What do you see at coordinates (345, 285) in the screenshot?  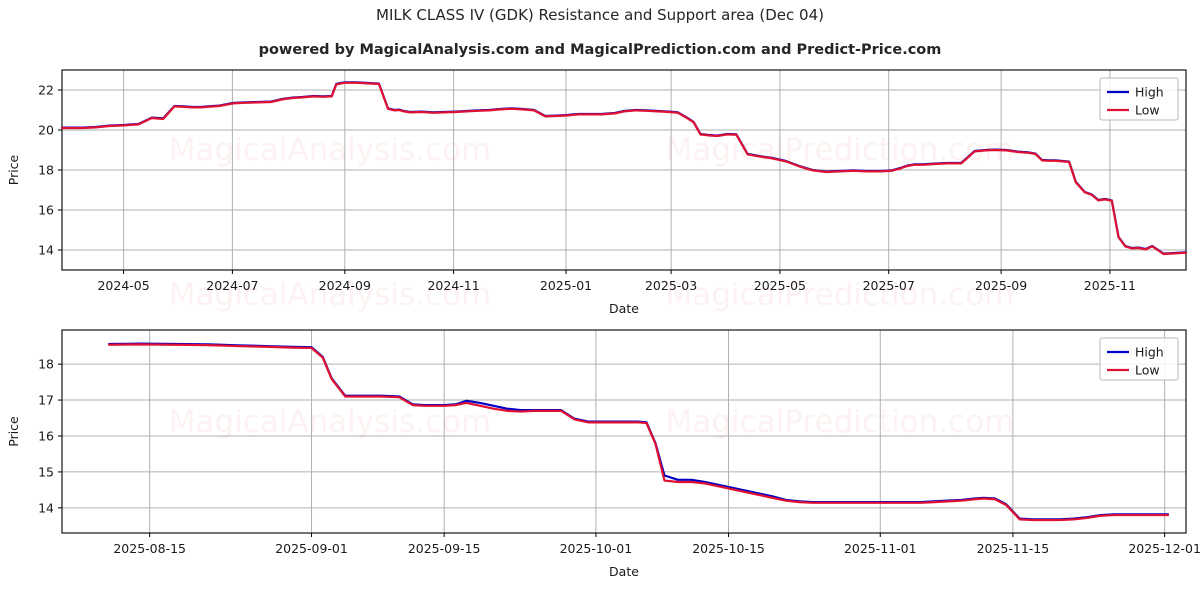 I see `xaxis-tick-label: 2024-09` at bounding box center [345, 285].